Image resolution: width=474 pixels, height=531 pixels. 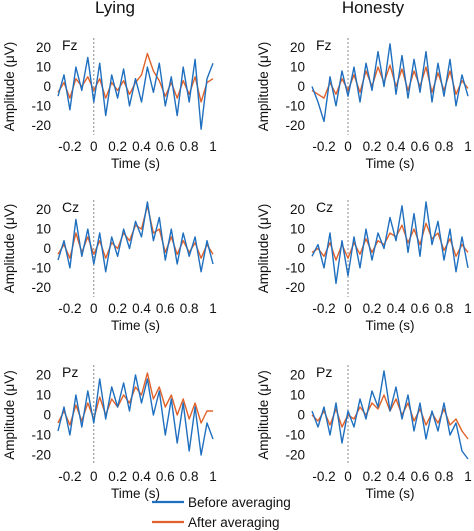 I want to click on channel-label: Pz, so click(x=70, y=372).